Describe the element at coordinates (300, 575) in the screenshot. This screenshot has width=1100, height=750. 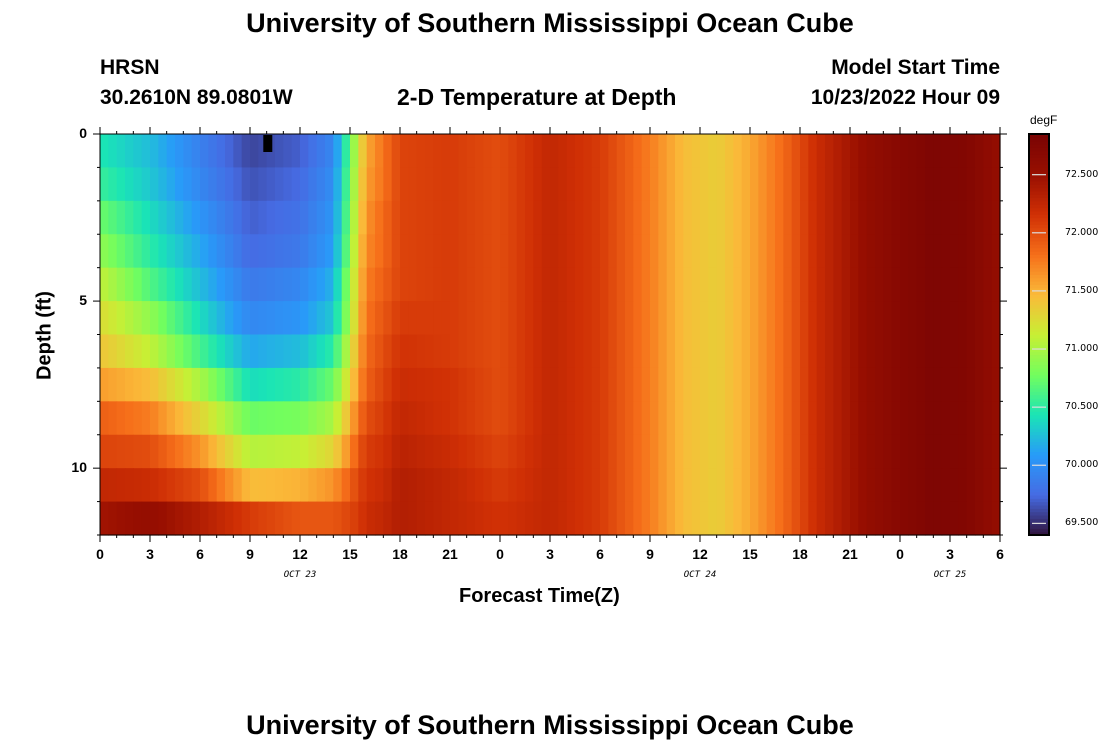
I see `date-label: OCT 23` at that location.